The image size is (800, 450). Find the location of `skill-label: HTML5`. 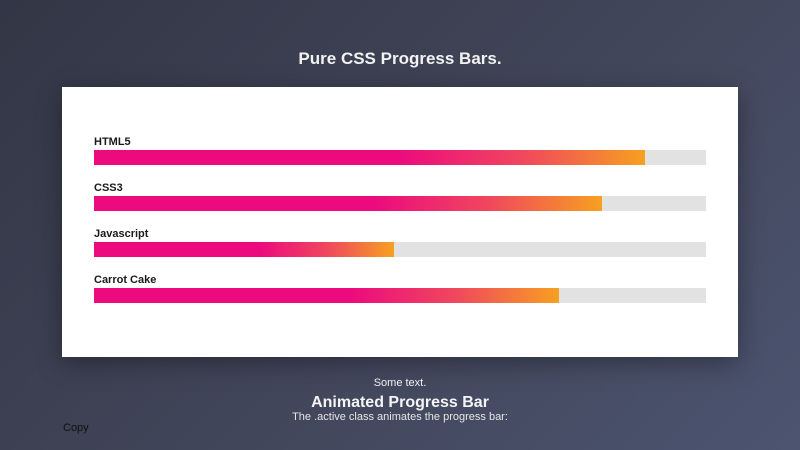

skill-label: HTML5 is located at coordinates (112, 142).